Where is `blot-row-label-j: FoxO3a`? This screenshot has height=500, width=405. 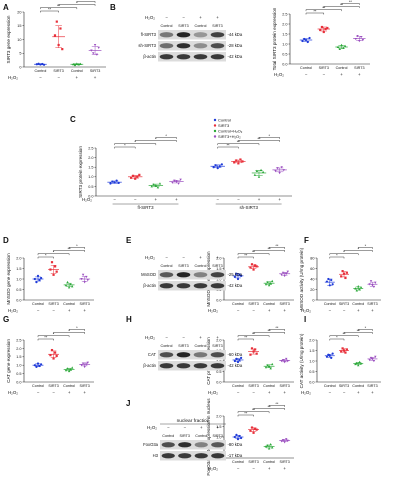 blot-row-label-j: FoxO3a is located at coordinates (151, 444).